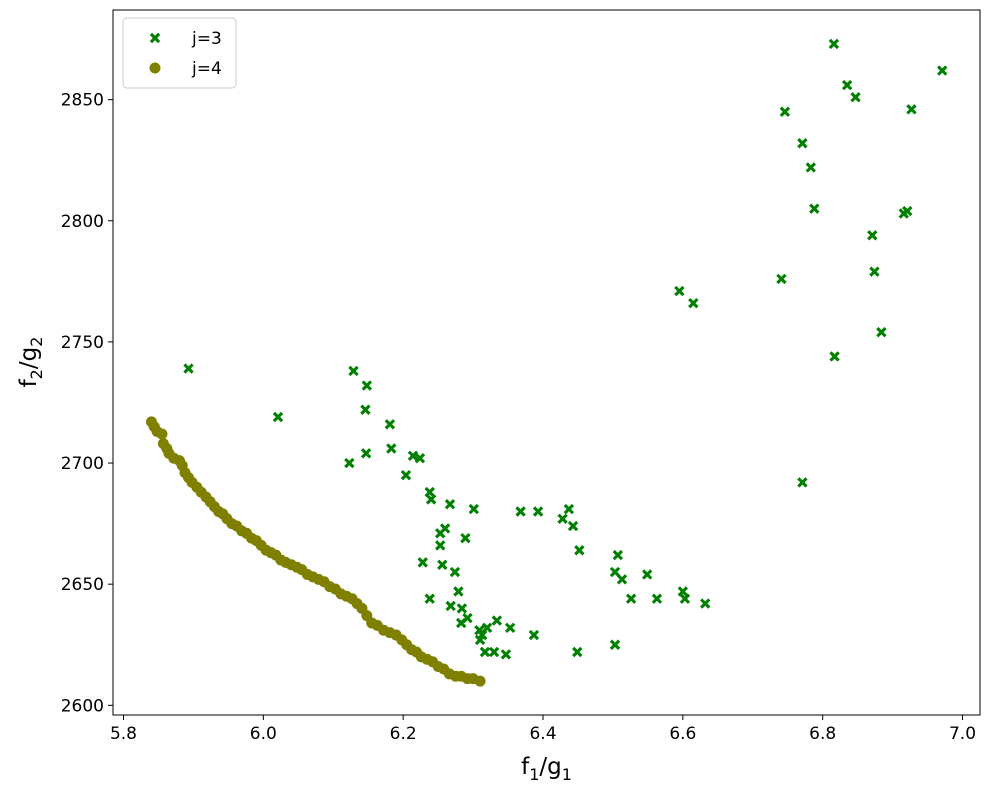 The image size is (989, 790). I want to click on legend-label: j=4, so click(206, 69).